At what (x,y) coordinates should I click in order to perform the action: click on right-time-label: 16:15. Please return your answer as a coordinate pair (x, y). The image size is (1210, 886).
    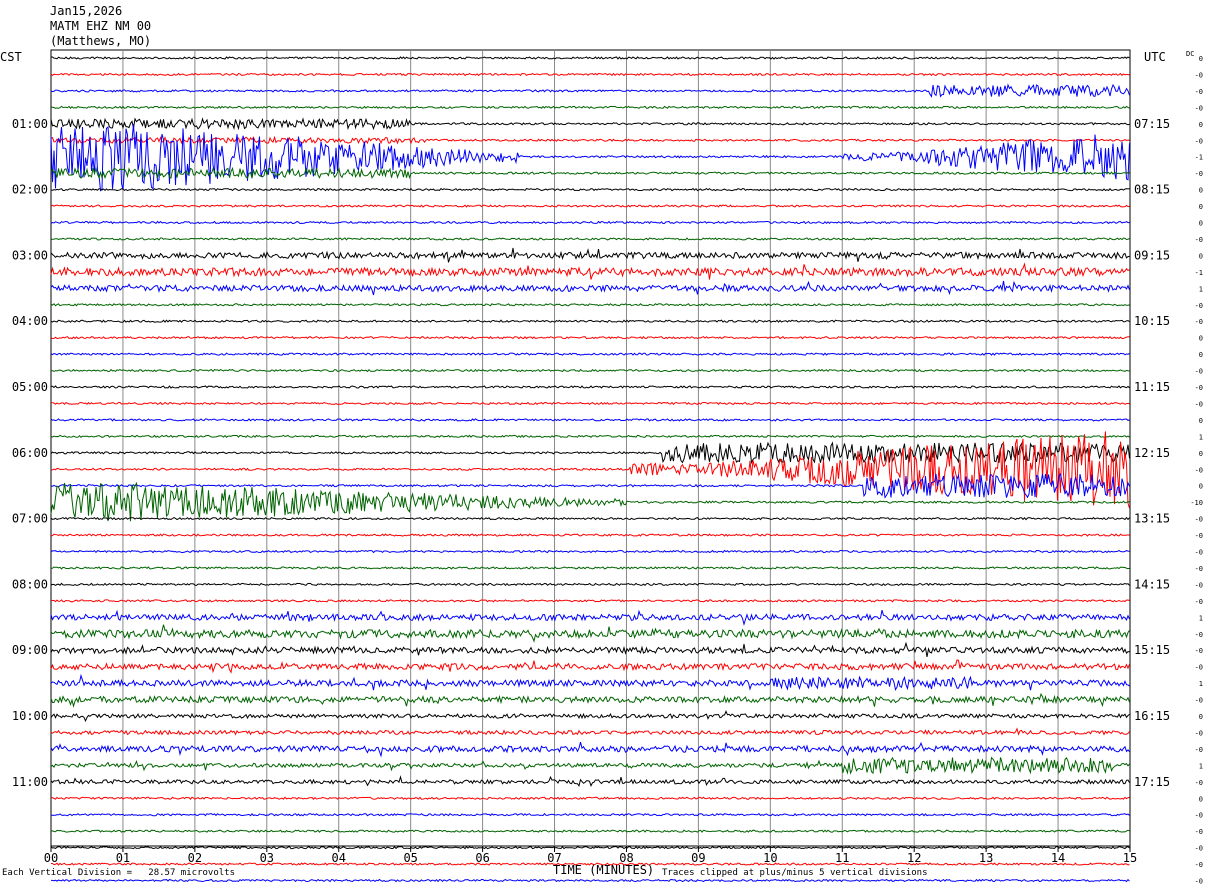
    Looking at the image, I should click on (1152, 716).